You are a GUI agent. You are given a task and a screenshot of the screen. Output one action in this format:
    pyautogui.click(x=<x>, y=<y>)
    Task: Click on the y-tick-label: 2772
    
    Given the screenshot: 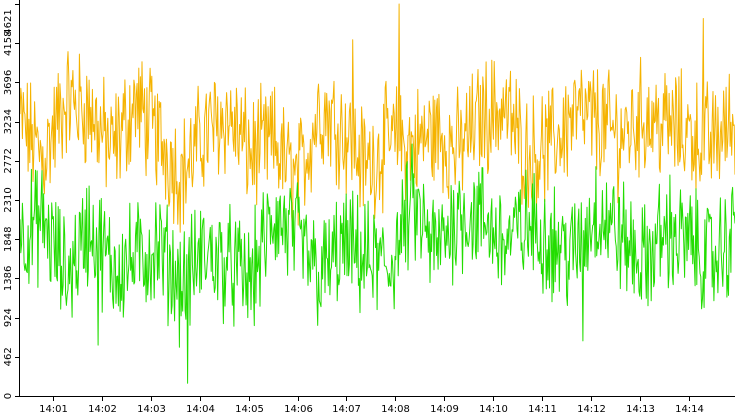 What is the action you would take?
    pyautogui.click(x=8, y=160)
    